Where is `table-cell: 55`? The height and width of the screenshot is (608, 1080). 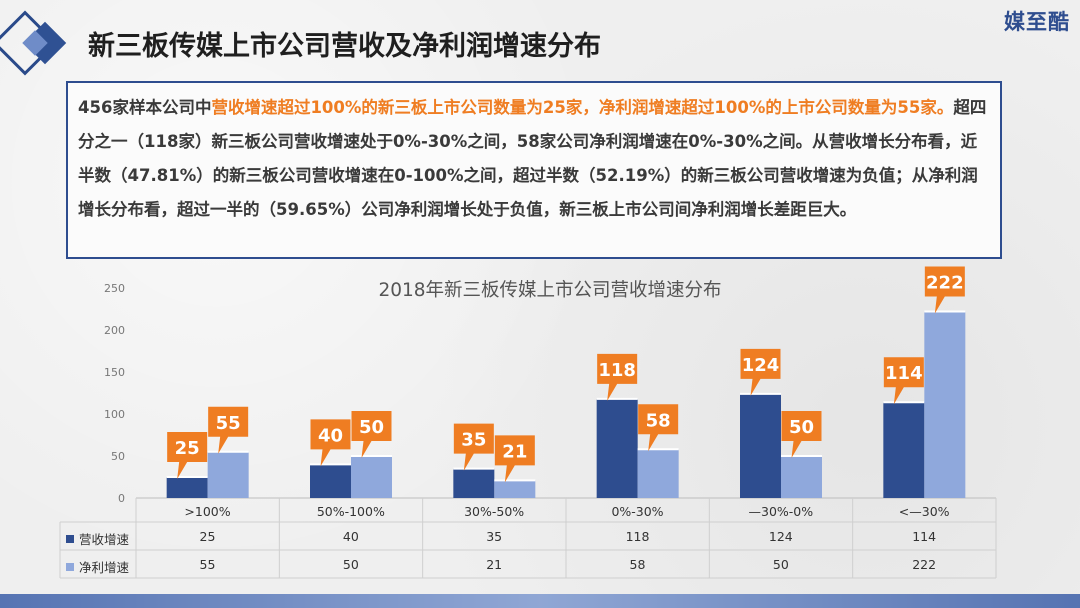
table-cell: 55 is located at coordinates (207, 564).